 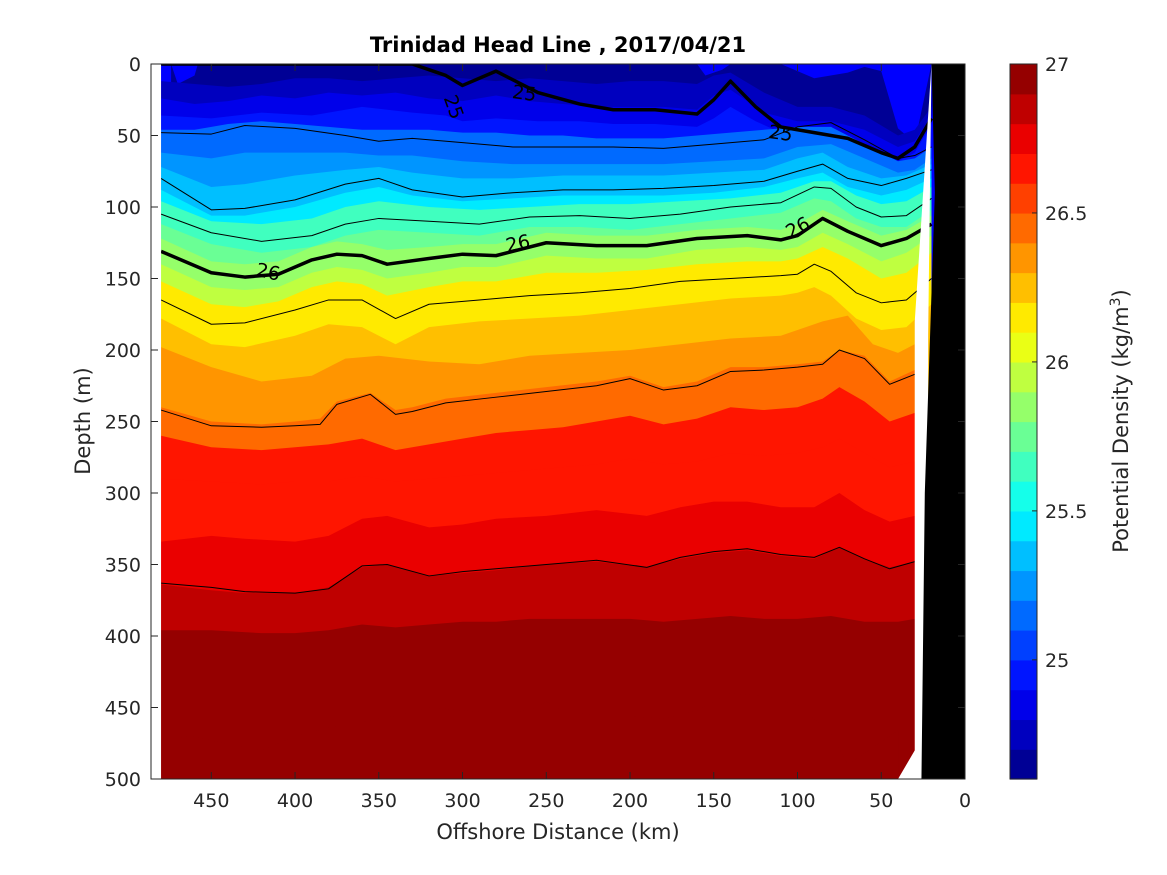 I want to click on colorbar-tick-label: 26.5, so click(x=1066, y=214).